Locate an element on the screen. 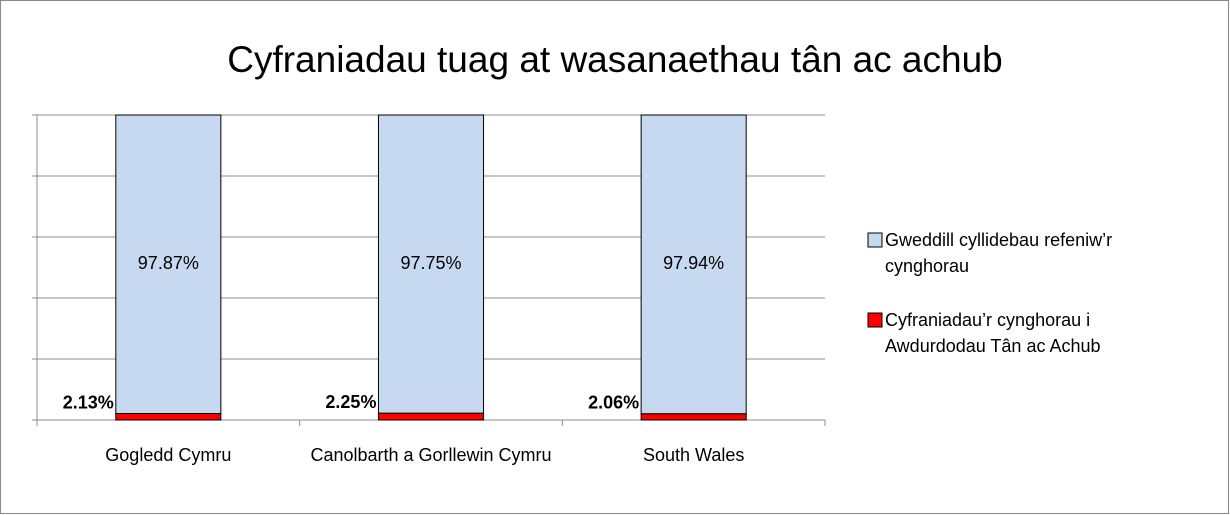  data-label: 97.87% is located at coordinates (168, 263).